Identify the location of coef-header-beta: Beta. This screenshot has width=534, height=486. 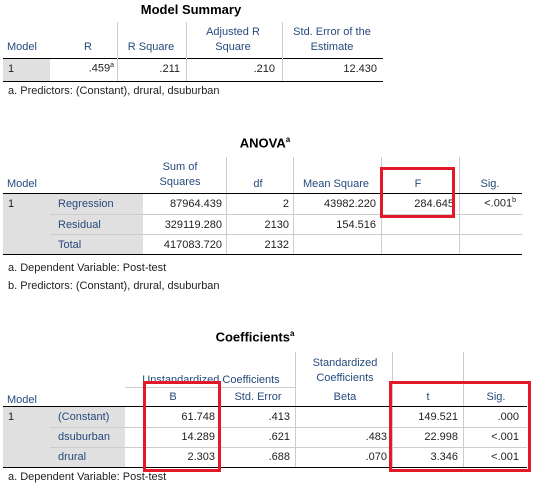
(345, 397).